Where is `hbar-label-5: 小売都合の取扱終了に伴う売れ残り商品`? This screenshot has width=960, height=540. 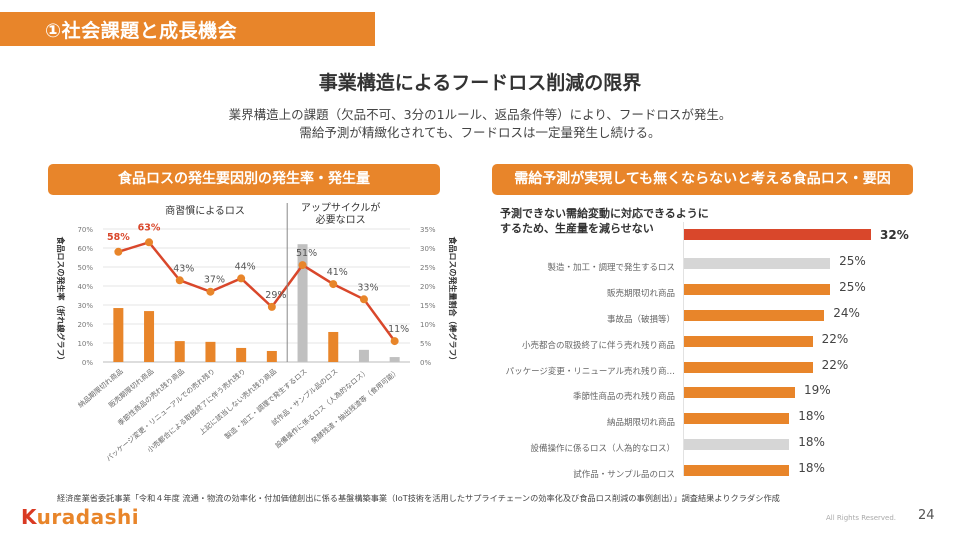
hbar-label-5: 小売都合の取扱終了に伴う売れ残り商品 is located at coordinates (598, 345).